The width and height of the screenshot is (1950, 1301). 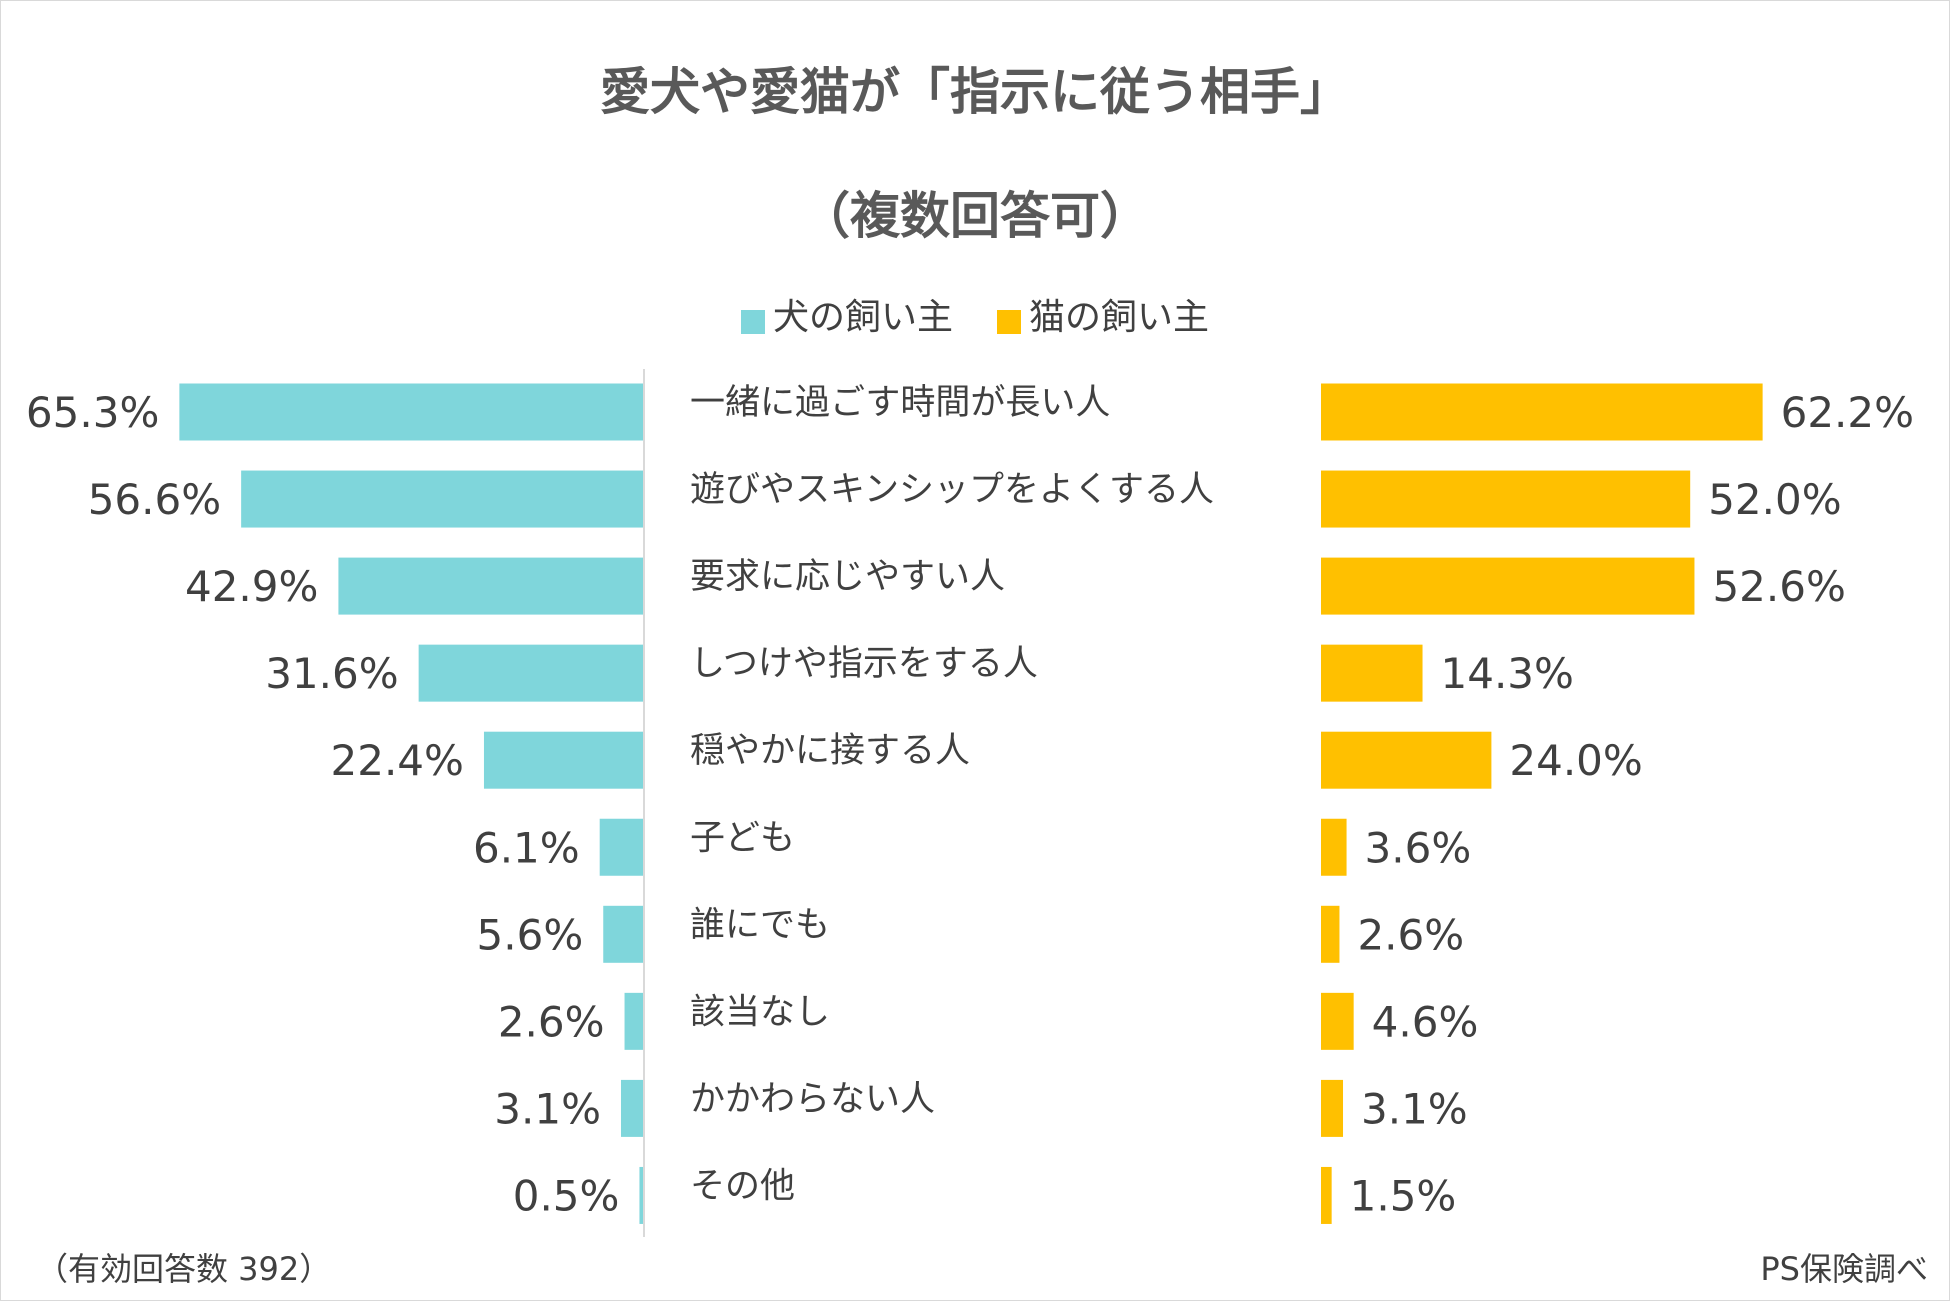 What do you see at coordinates (1778, 586) in the screenshot?
I see `data-label-cat: 52.6%` at bounding box center [1778, 586].